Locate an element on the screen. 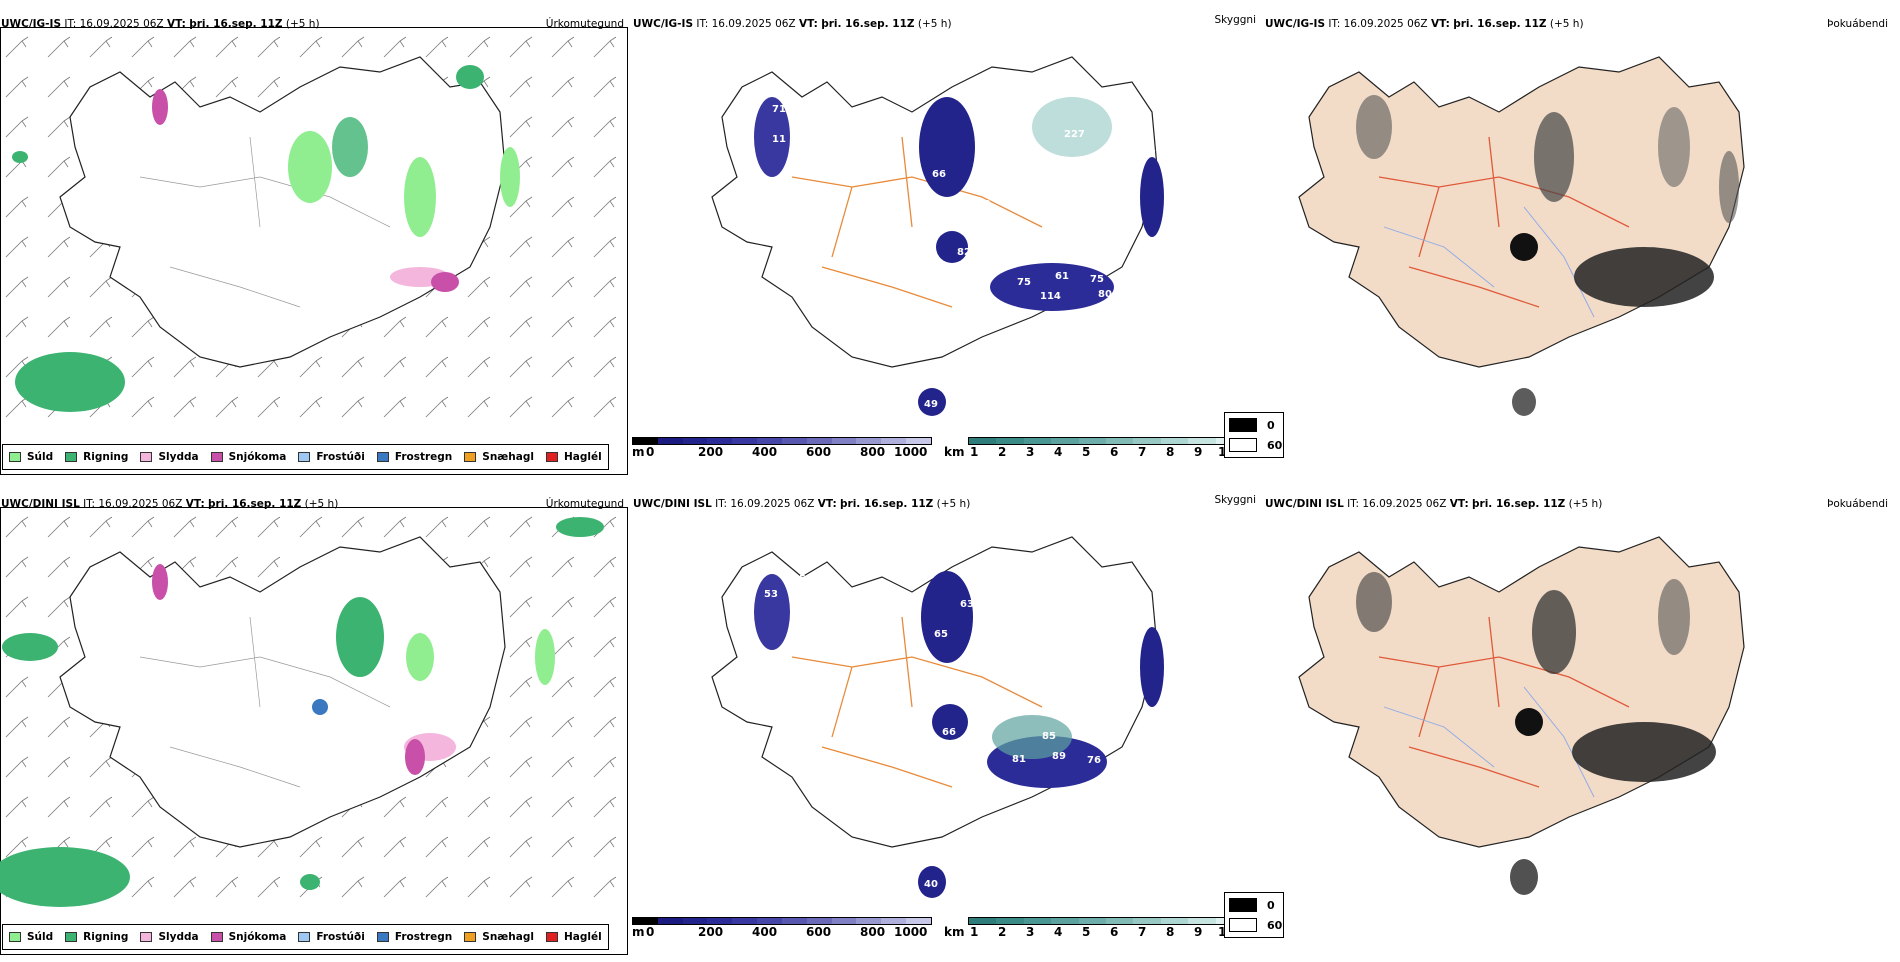 The width and height of the screenshot is (1900, 962). visibility-area is located at coordinates (1032, 737).